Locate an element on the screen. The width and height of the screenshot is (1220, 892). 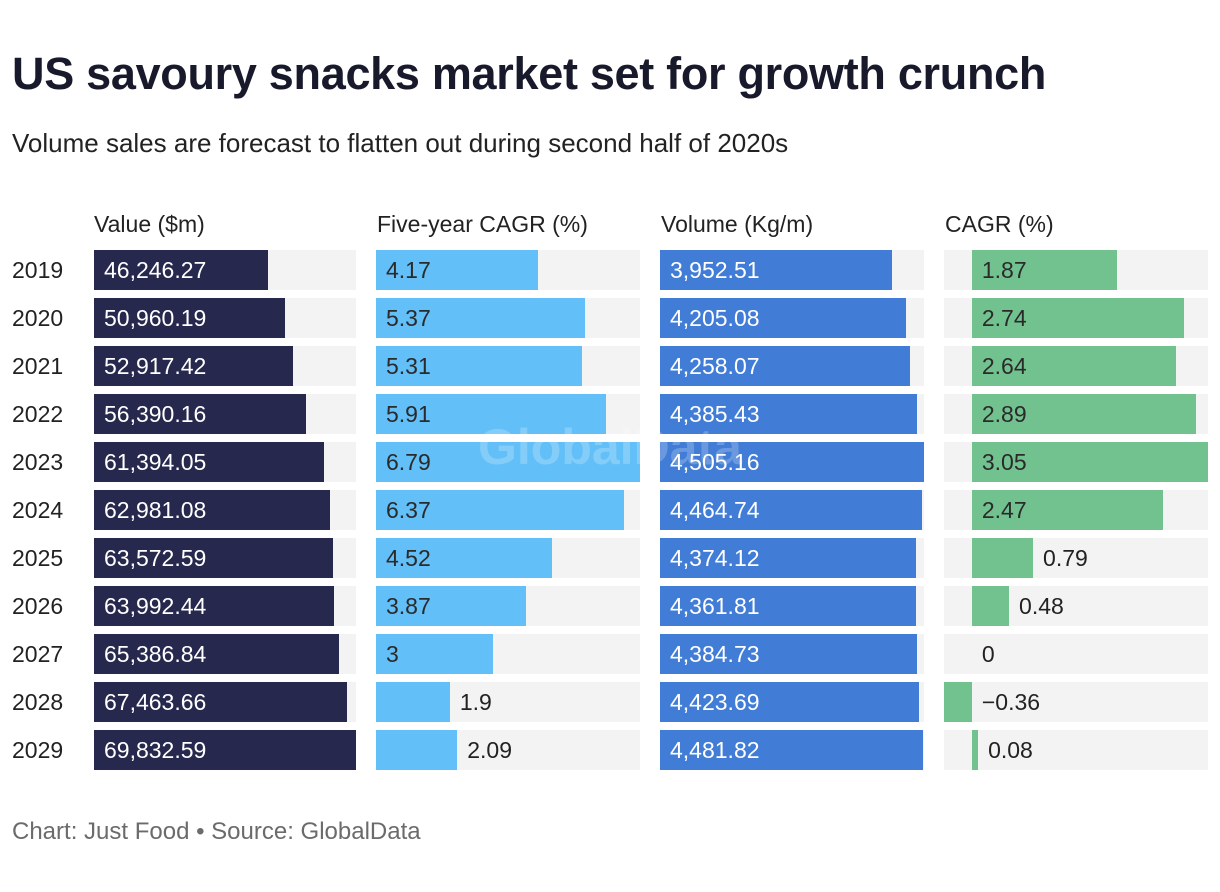
bar-label-value: 62,981.08 is located at coordinates (155, 510).